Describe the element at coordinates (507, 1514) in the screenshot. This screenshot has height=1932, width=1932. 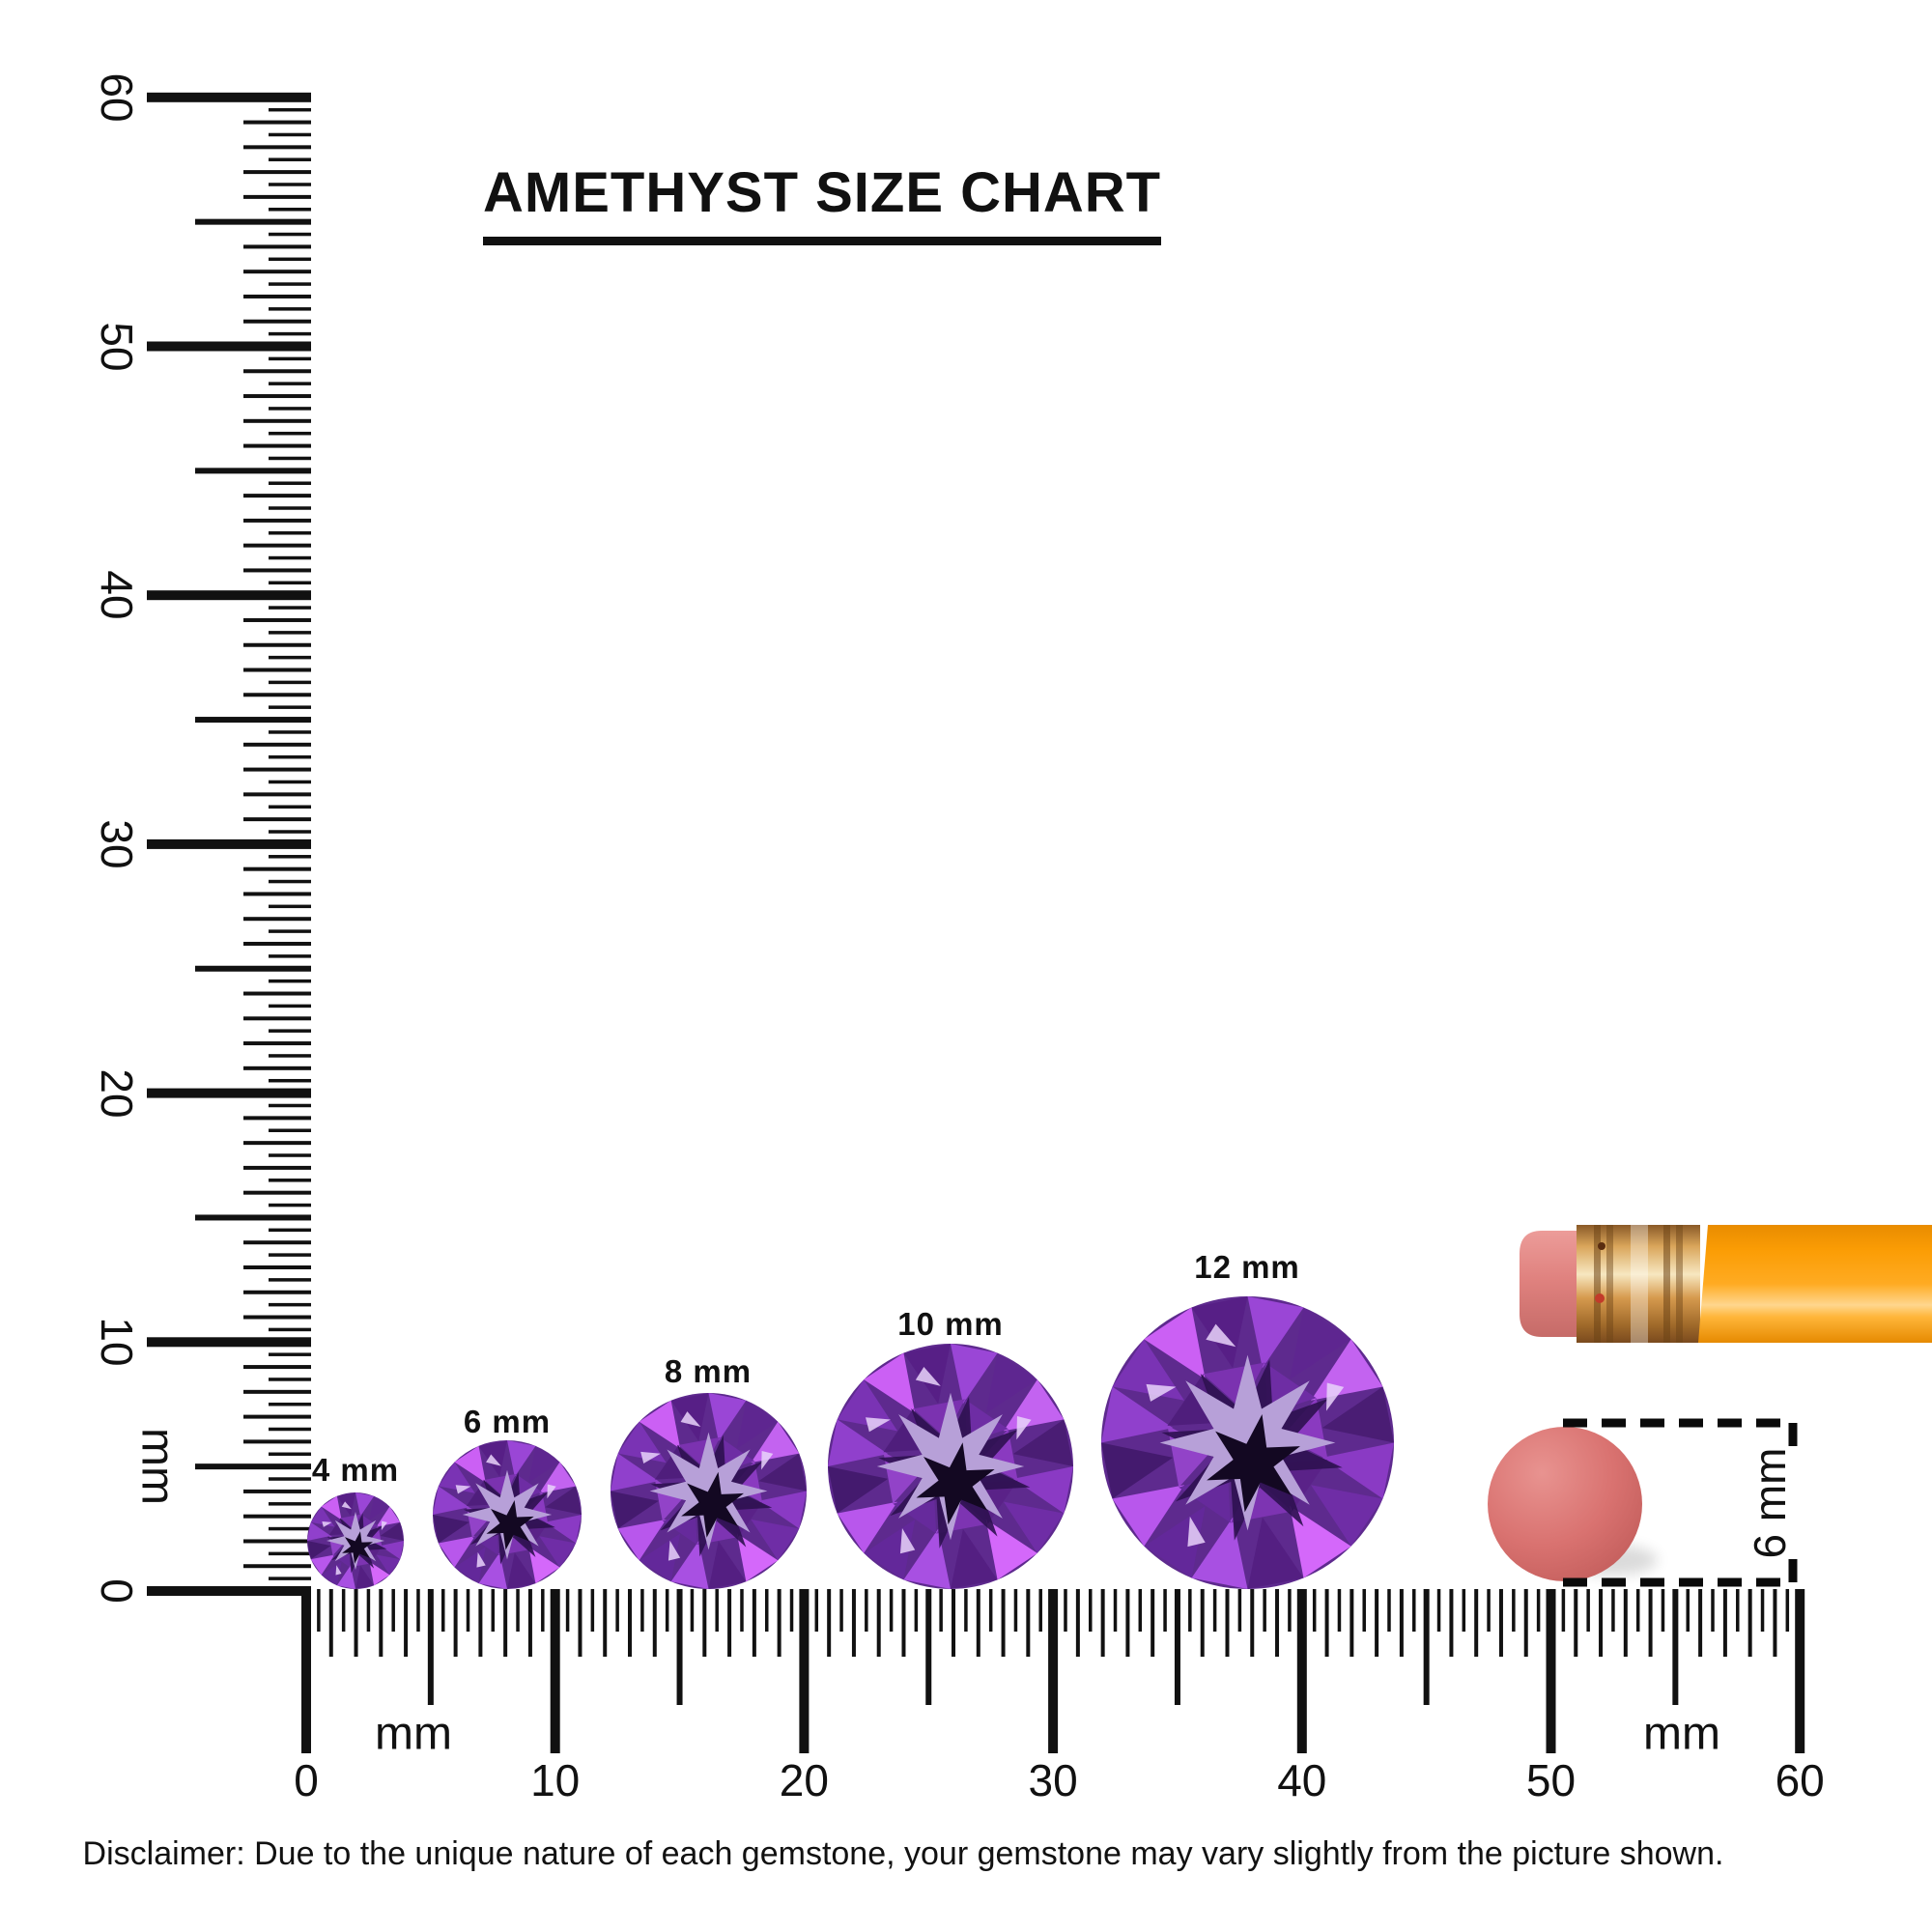
I see `gem-6mm` at that location.